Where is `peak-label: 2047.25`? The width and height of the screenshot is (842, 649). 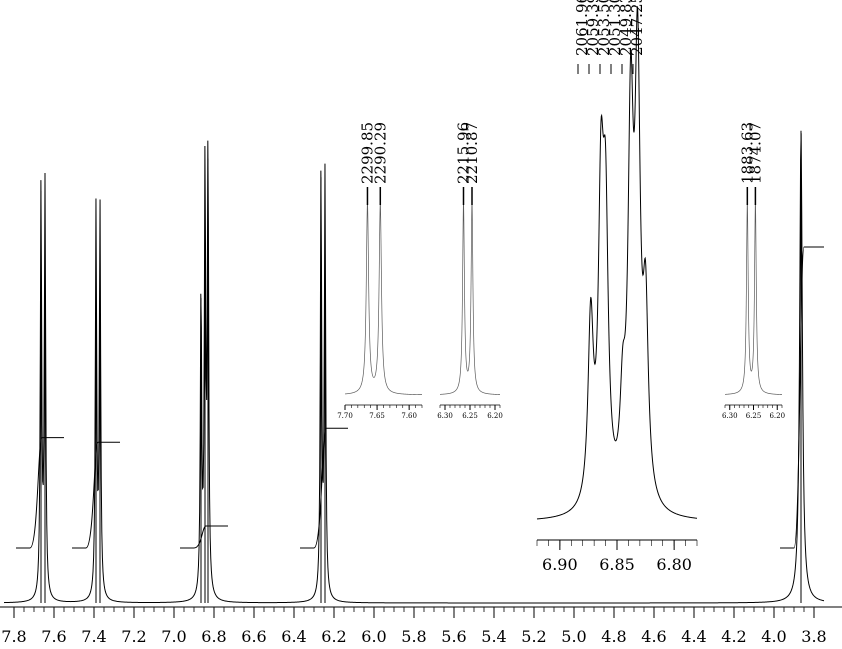
peak-label: 2047.25 is located at coordinates (637, 28).